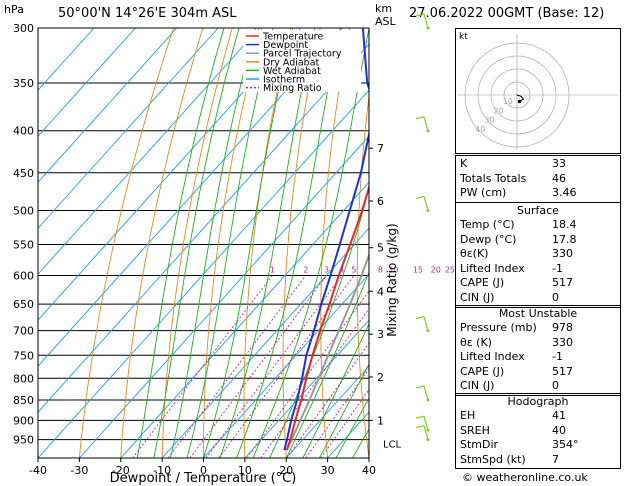 This screenshot has height=486, width=629. What do you see at coordinates (147, 13) in the screenshot?
I see `station-title: 50°00'N 14°26'E 304m ASL` at bounding box center [147, 13].